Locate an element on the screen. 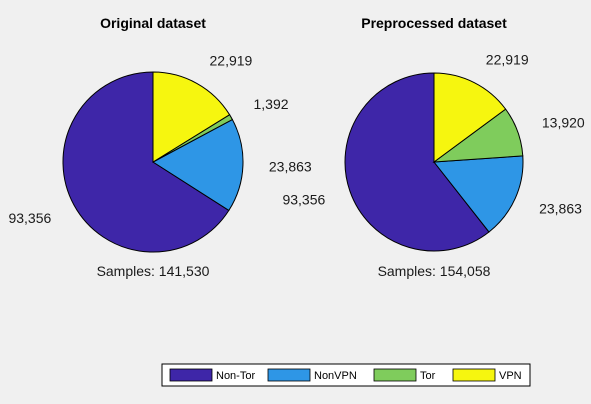  legend-swatch-vpn is located at coordinates (474, 375).